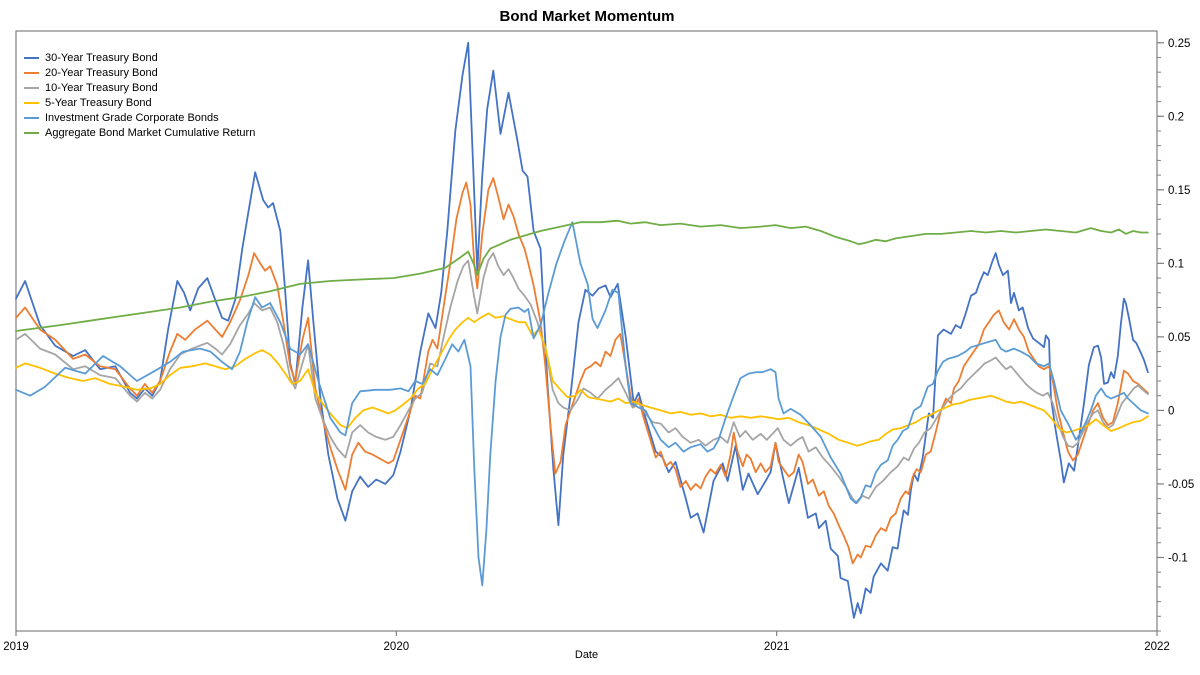  Describe the element at coordinates (1178, 558) in the screenshot. I see `svg-text: -0.1` at that location.